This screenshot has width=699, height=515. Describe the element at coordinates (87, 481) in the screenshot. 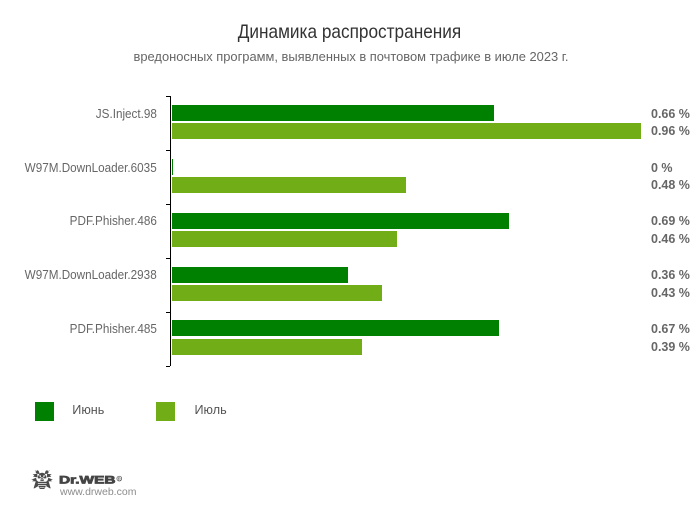

I see `svg-text: Dr.WEB` at that location.